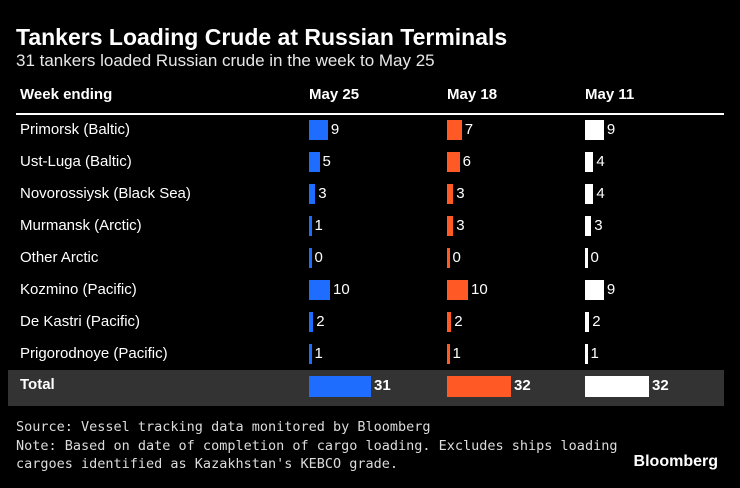  Describe the element at coordinates (37, 384) in the screenshot. I see `total-label: Total` at that location.